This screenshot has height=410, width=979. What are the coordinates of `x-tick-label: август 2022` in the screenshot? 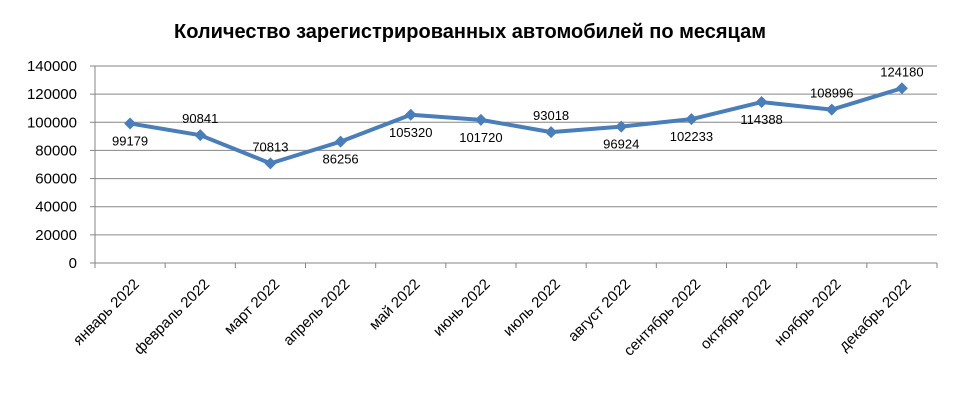 It's located at (599, 310).